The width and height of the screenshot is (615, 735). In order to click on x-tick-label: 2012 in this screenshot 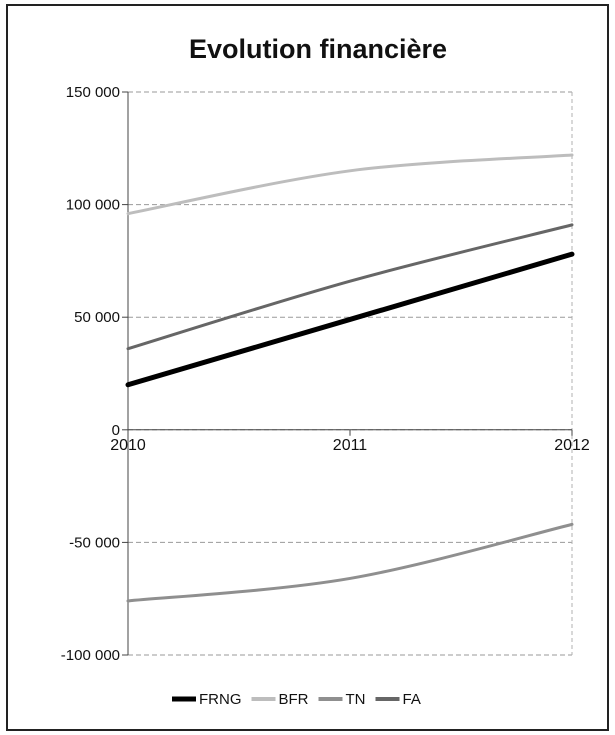, I will do `click(572, 445)`.